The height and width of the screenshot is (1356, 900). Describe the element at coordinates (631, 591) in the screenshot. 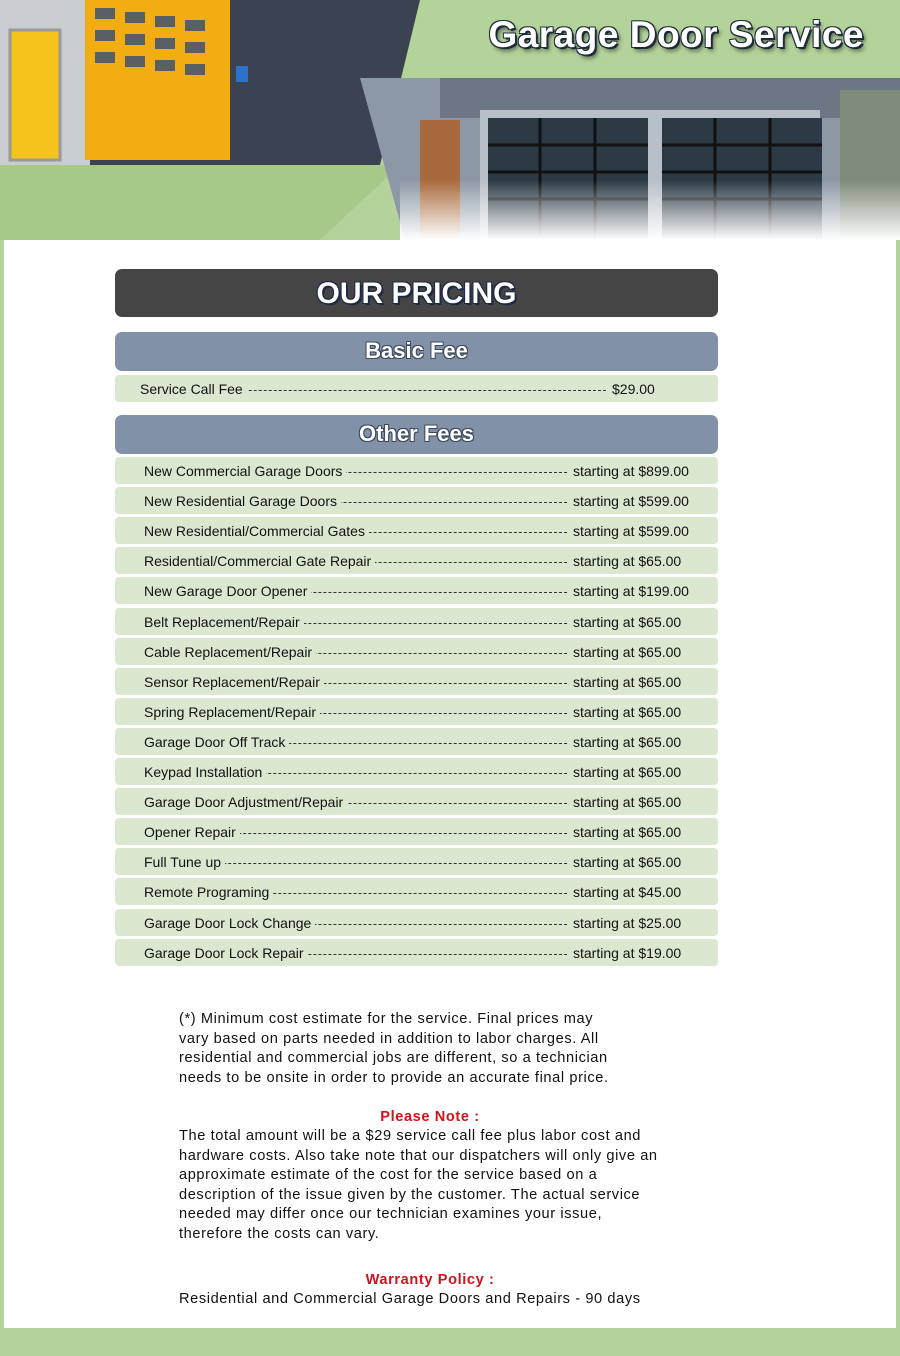

I see `service-price: starting at $199.00` at that location.